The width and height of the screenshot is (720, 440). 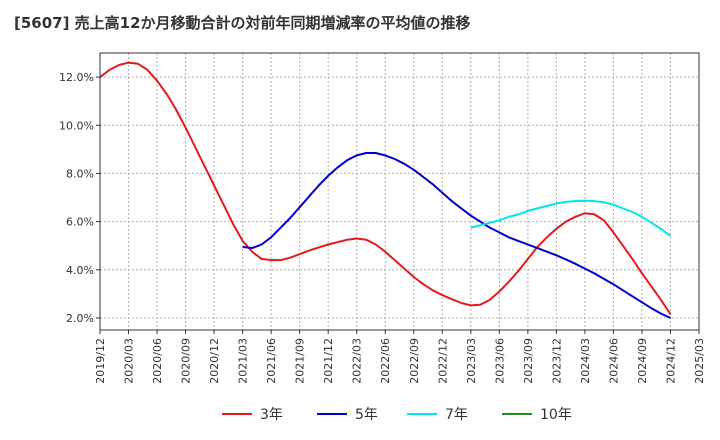 What do you see at coordinates (271, 415) in the screenshot?
I see `legend-label-0: 3年` at bounding box center [271, 415].